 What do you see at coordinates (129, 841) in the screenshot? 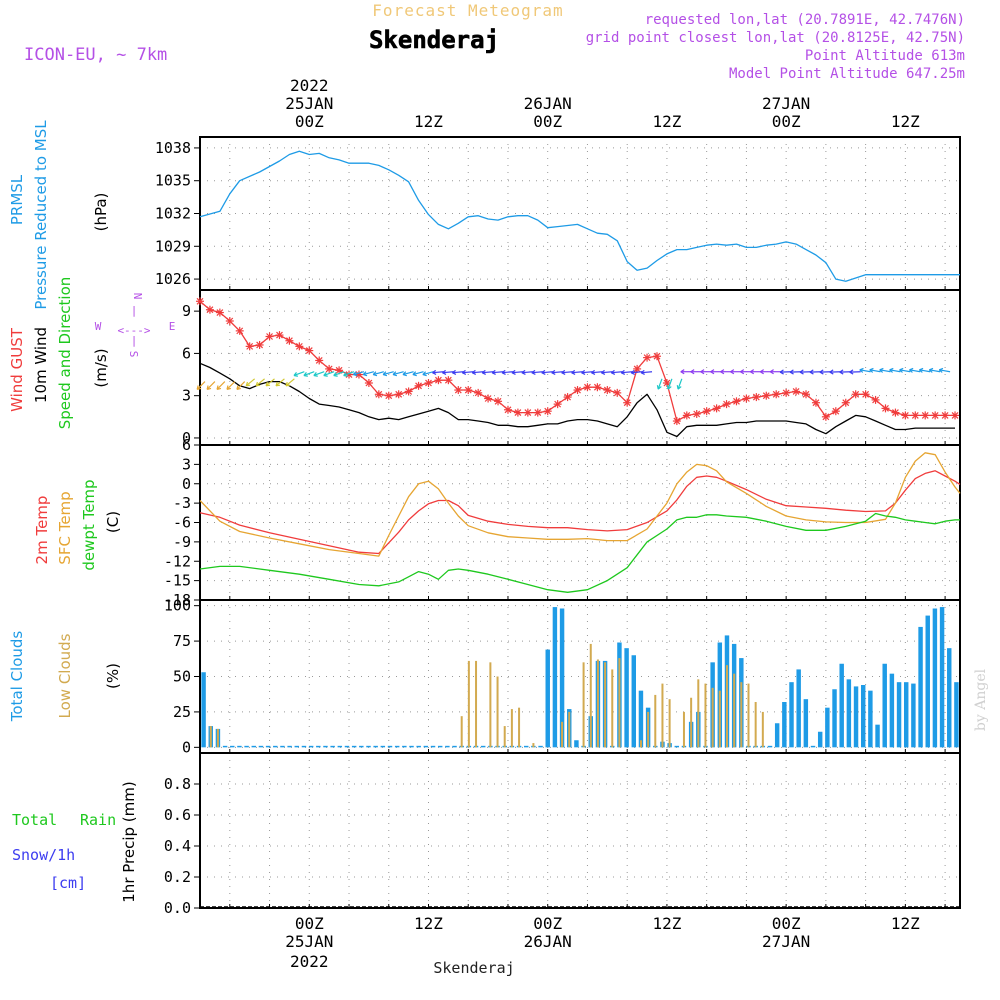
I see `precip-unit-label: 1hr Precip (mm)` at bounding box center [129, 841].